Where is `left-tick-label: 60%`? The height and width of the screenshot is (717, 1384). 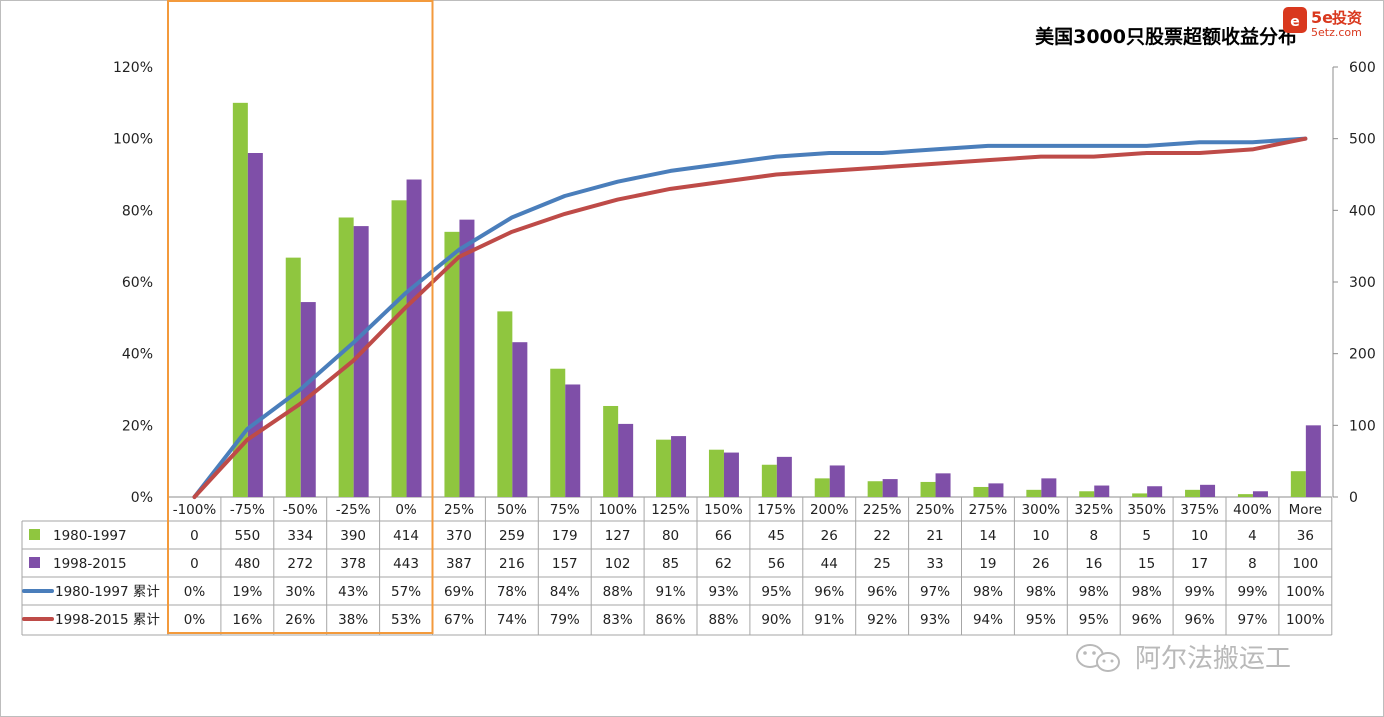 left-tick-label: 60% is located at coordinates (137, 283).